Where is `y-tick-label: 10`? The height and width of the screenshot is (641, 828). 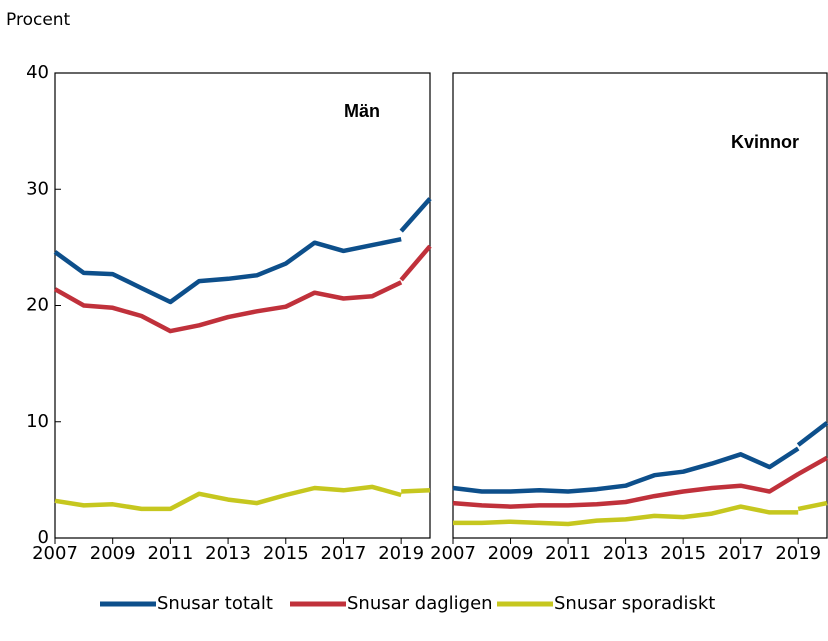
y-tick-label: 10 is located at coordinates (37, 421).